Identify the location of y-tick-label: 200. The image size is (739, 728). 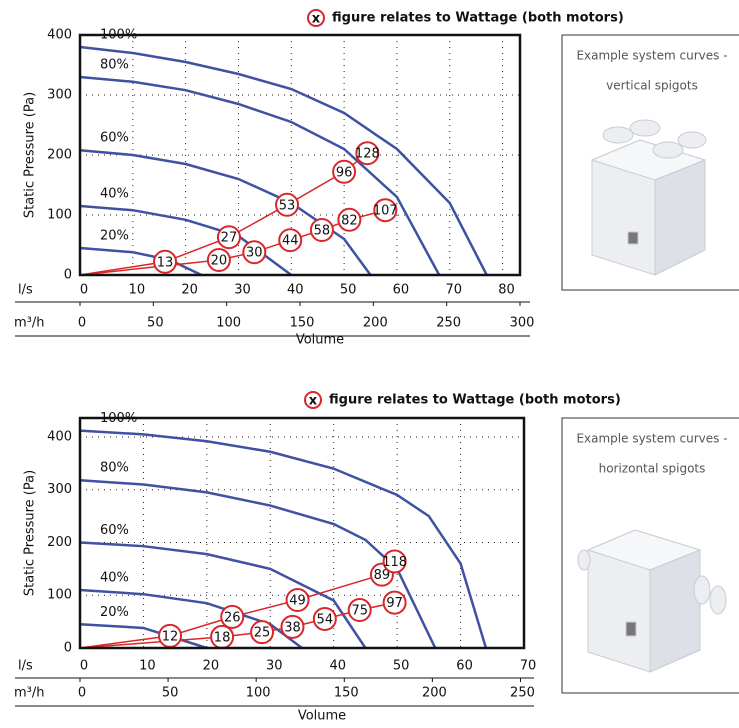
(59, 542).